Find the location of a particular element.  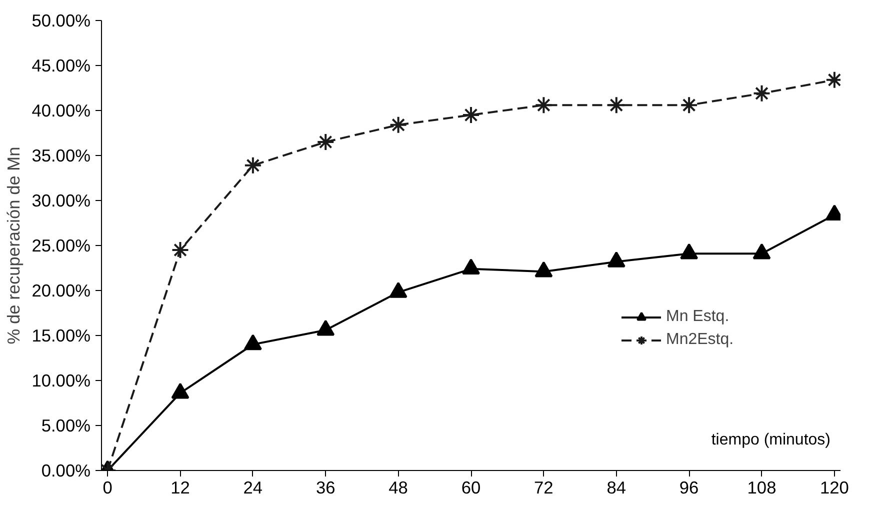

y-tick-label: 30.00% is located at coordinates (61, 200).